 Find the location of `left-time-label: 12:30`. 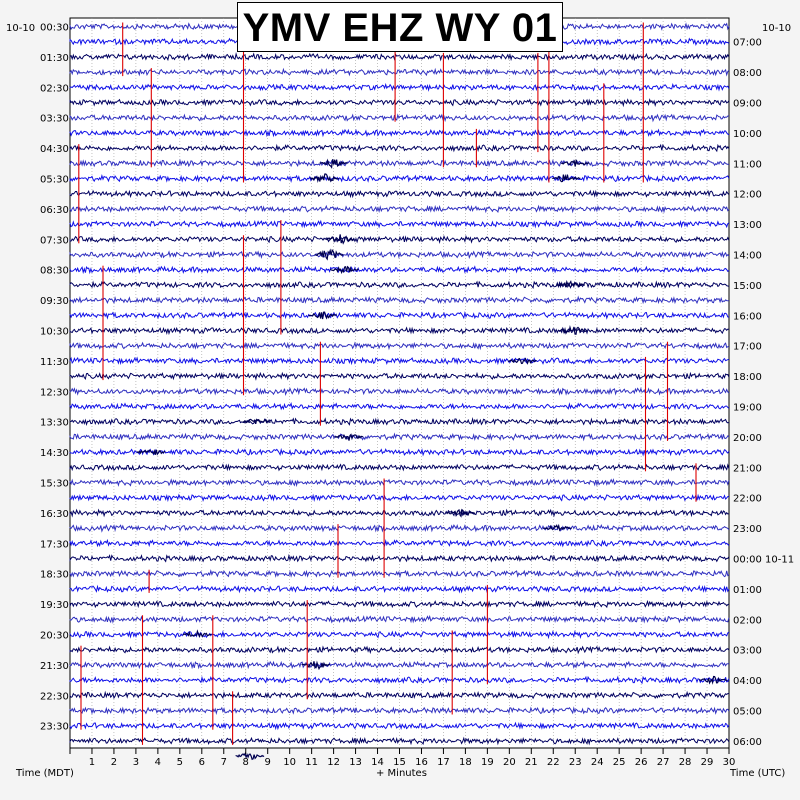

left-time-label: 12:30 is located at coordinates (54, 392).